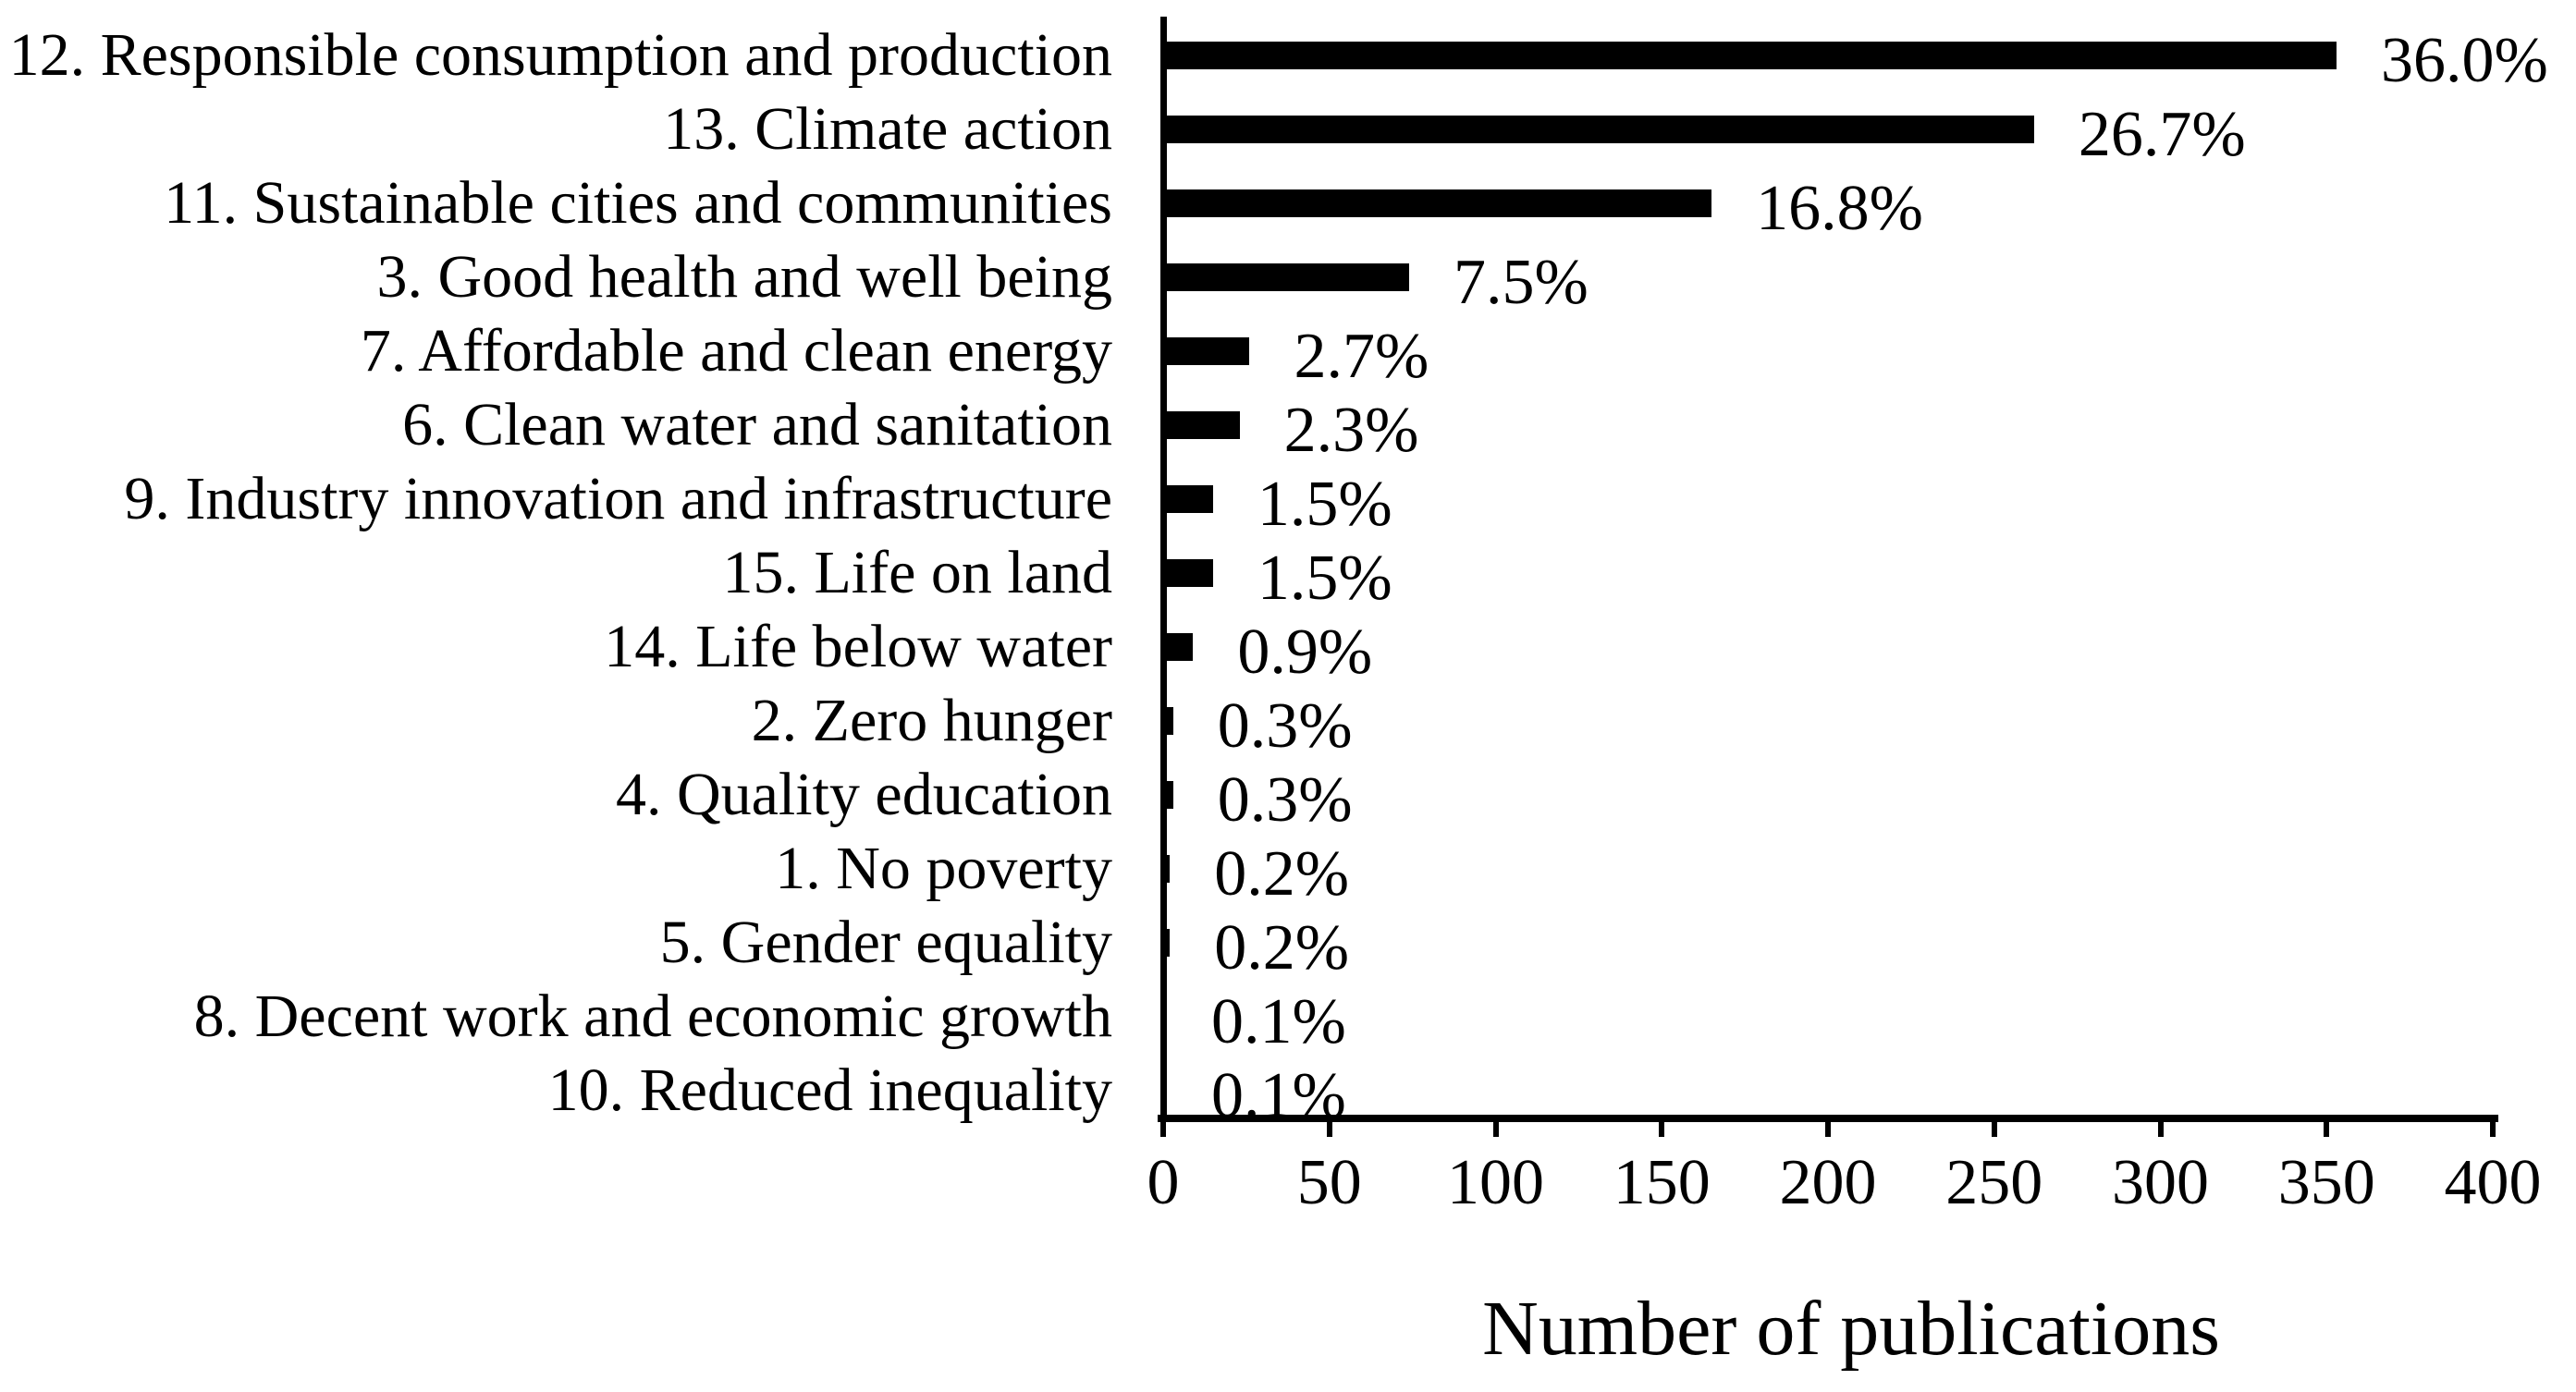  I want to click on x-axis-title: Number of publications, so click(1851, 1329).